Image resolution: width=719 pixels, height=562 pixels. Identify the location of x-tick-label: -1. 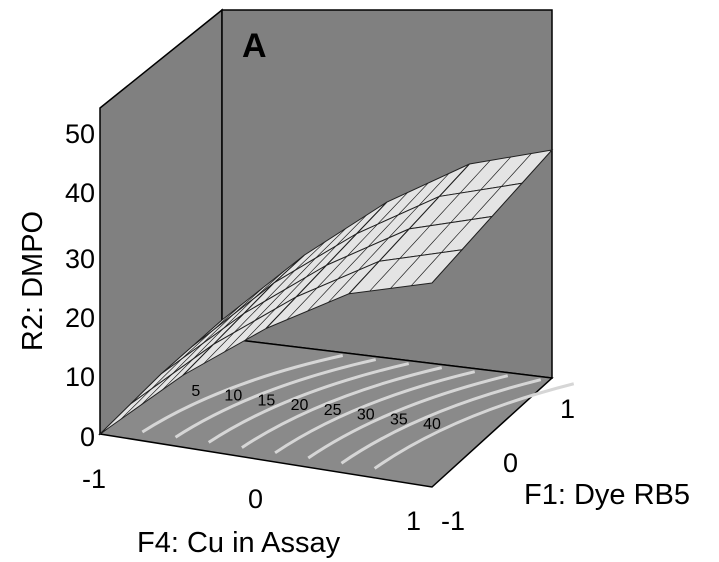
(94, 479).